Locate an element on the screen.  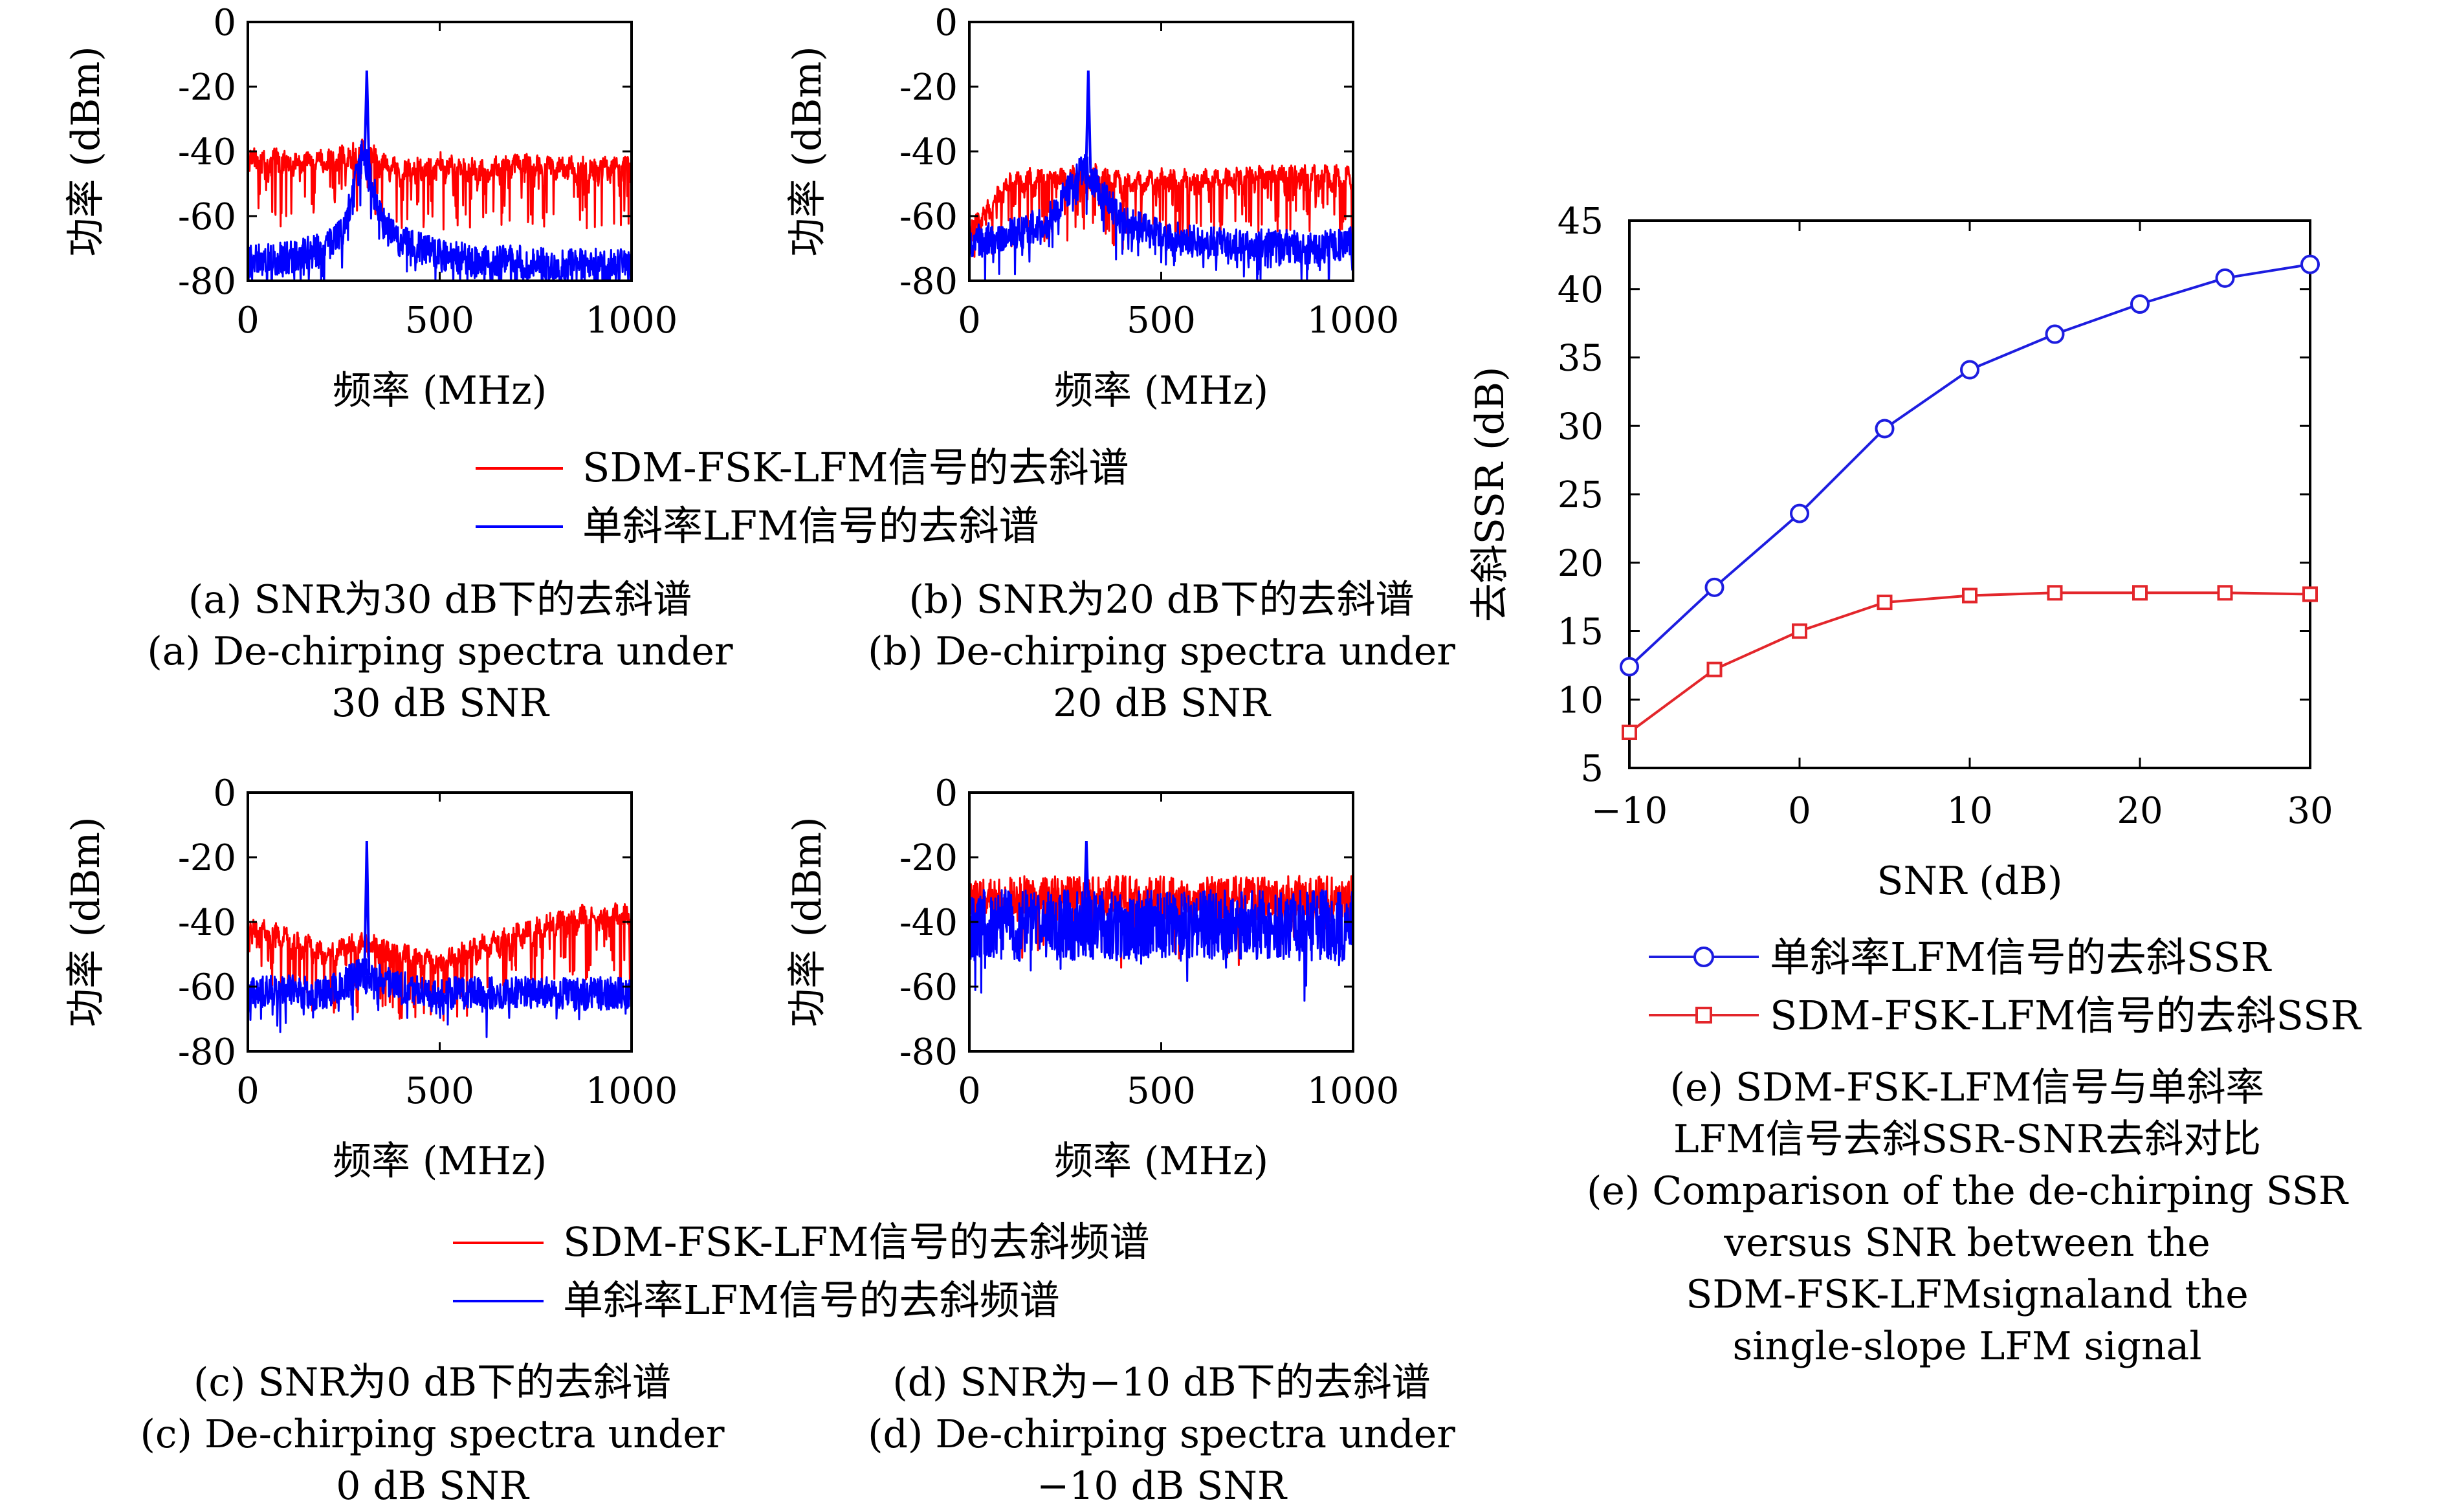
caption-line: (e) Comparison of the de-chirping SSR is located at coordinates (1968, 1191).